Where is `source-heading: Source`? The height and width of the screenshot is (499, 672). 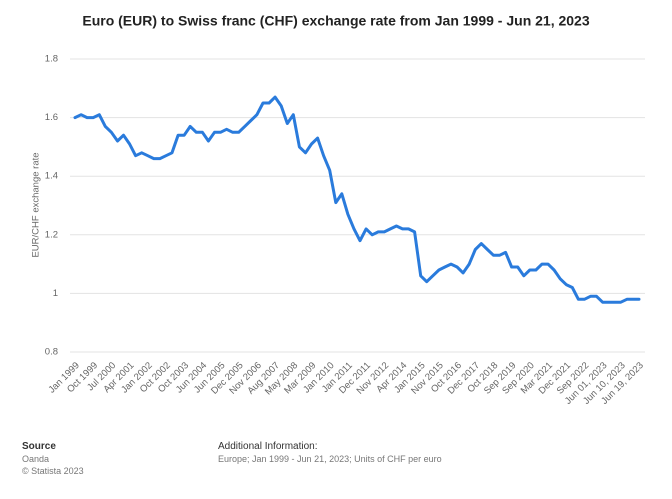
source-heading: Source is located at coordinates (39, 446).